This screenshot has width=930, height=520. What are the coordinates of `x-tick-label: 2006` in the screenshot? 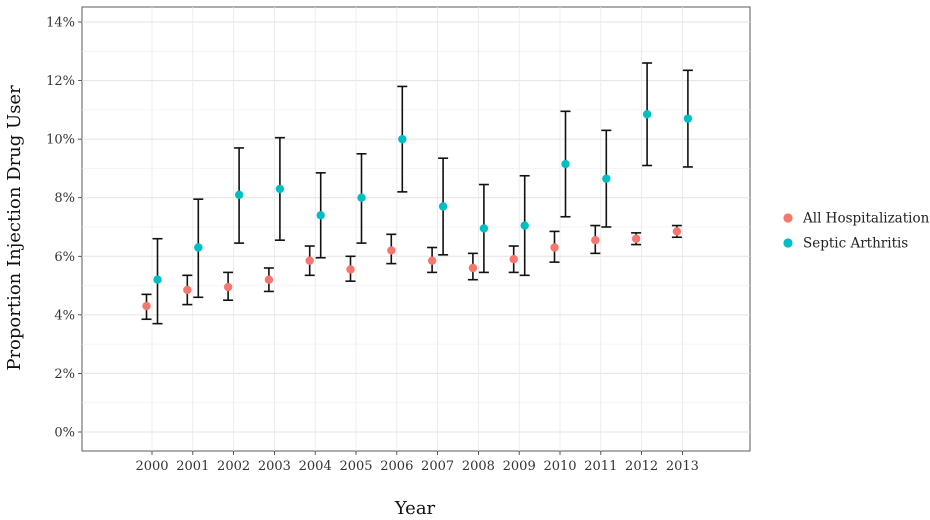 It's located at (396, 466).